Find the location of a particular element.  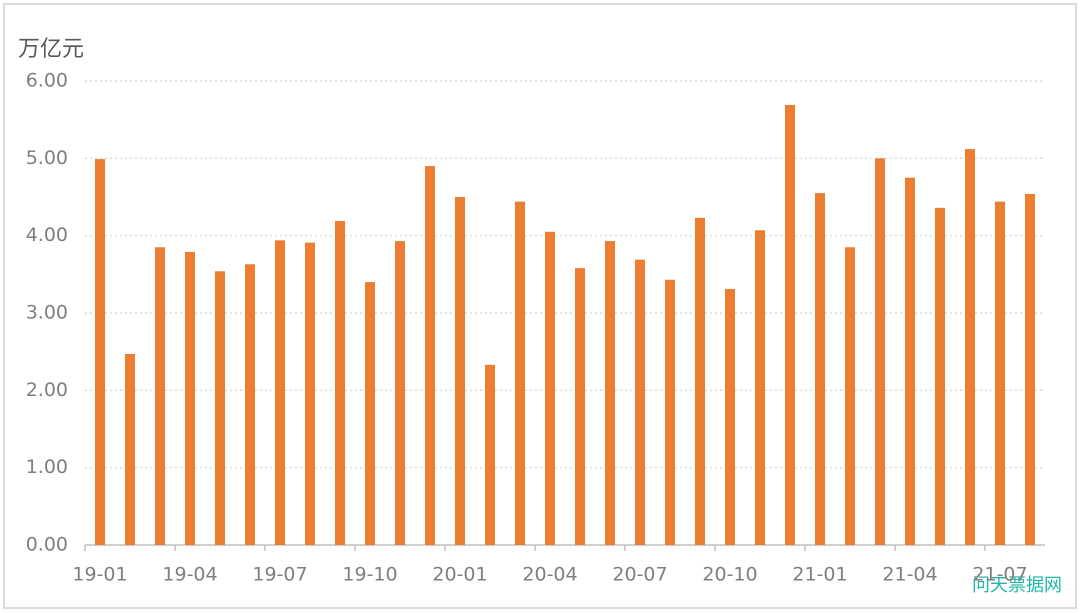

x-tick-label: 20-07 is located at coordinates (639, 575).